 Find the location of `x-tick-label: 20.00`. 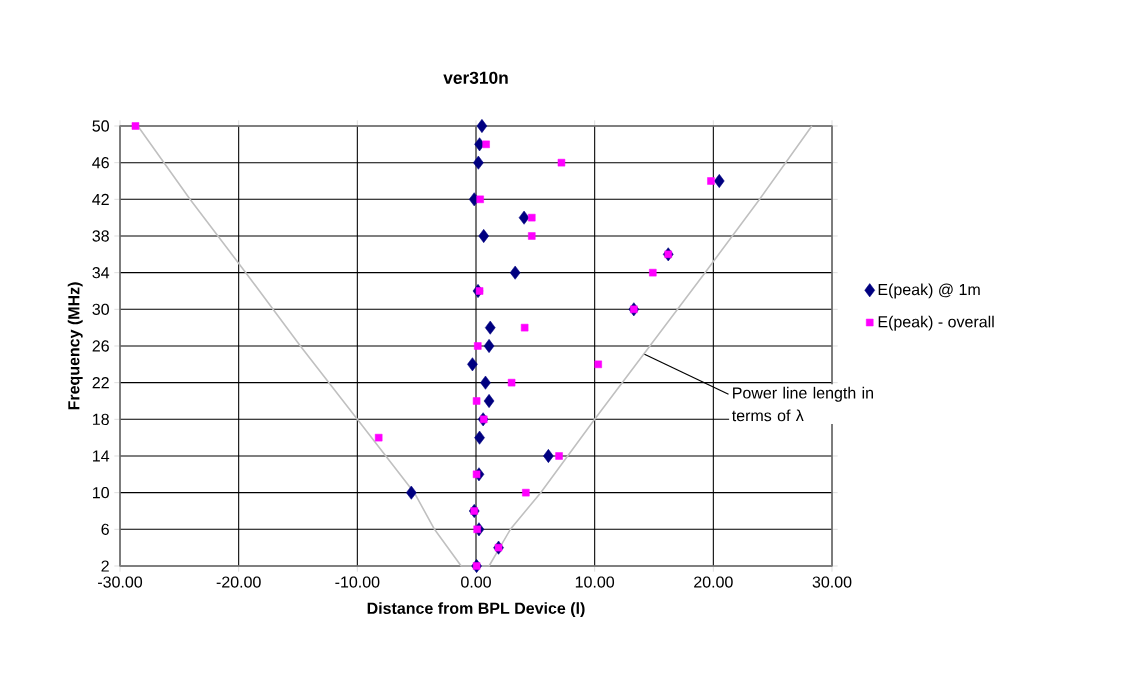

x-tick-label: 20.00 is located at coordinates (713, 582).